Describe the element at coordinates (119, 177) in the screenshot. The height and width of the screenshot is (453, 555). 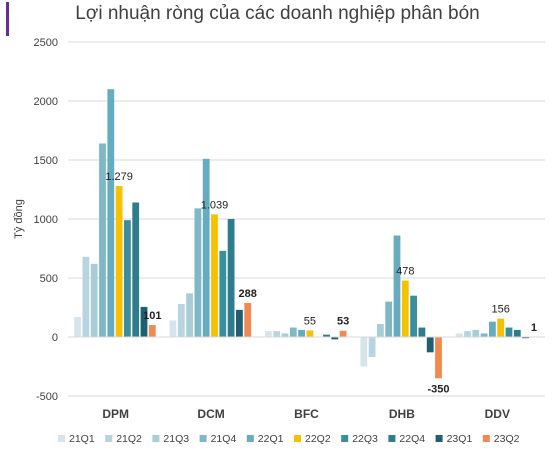
I see `data-label: 1.279` at that location.